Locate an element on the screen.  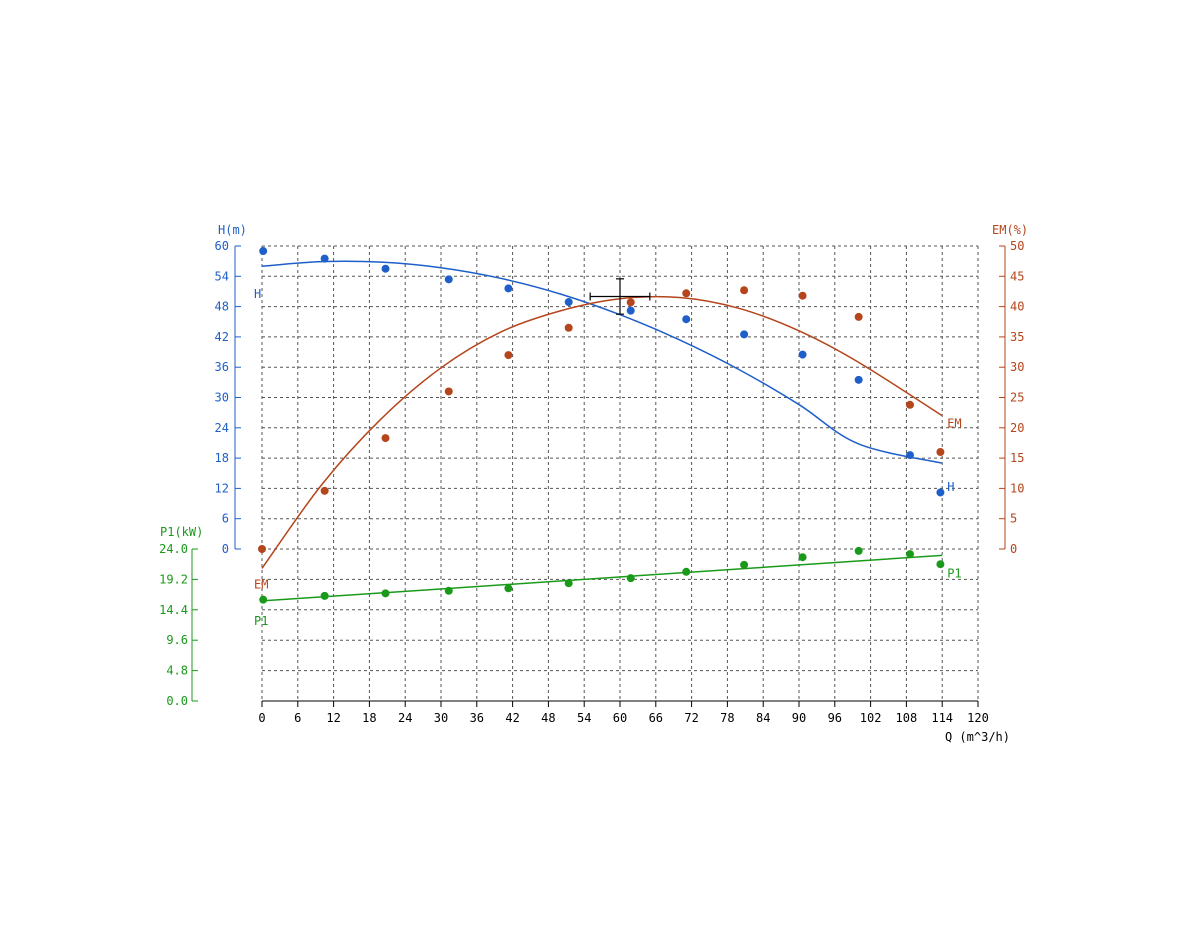
x-tick-label: 108 is located at coordinates (907, 718).